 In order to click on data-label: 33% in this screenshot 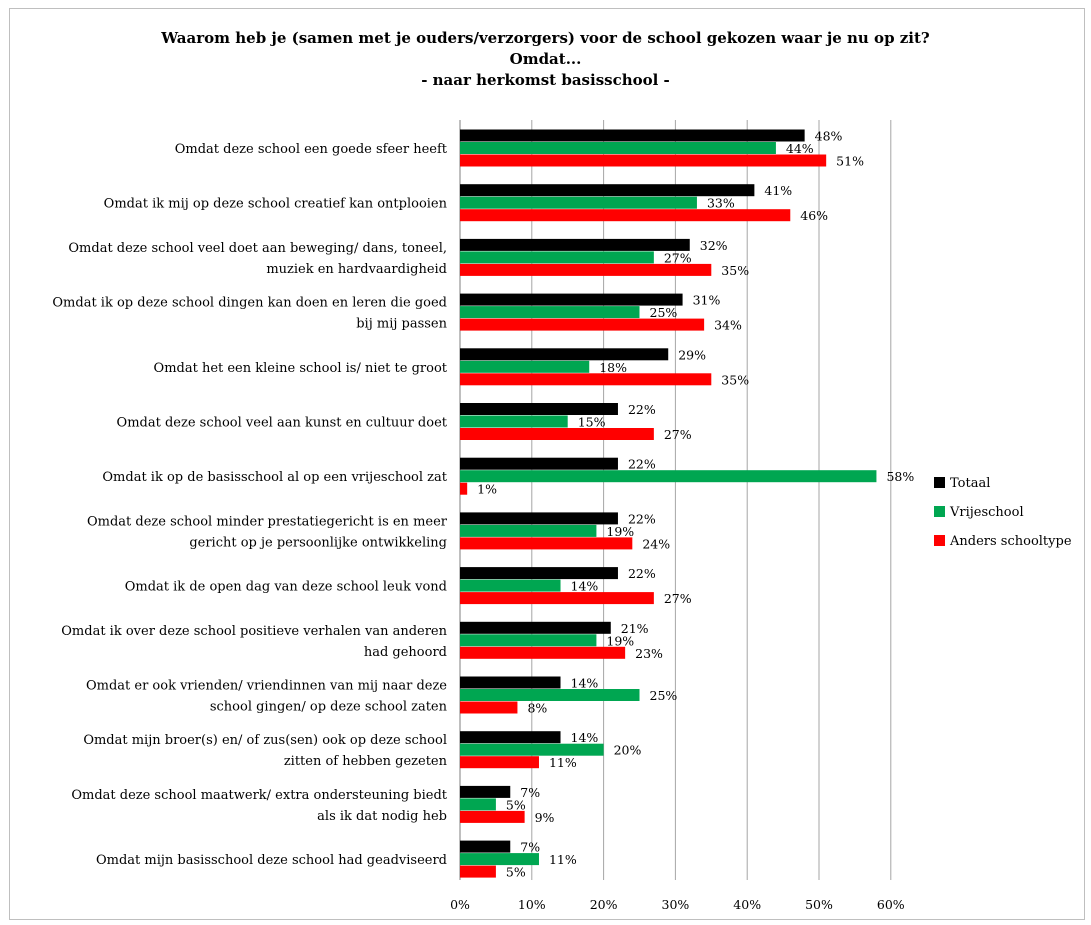, I will do `click(721, 203)`.